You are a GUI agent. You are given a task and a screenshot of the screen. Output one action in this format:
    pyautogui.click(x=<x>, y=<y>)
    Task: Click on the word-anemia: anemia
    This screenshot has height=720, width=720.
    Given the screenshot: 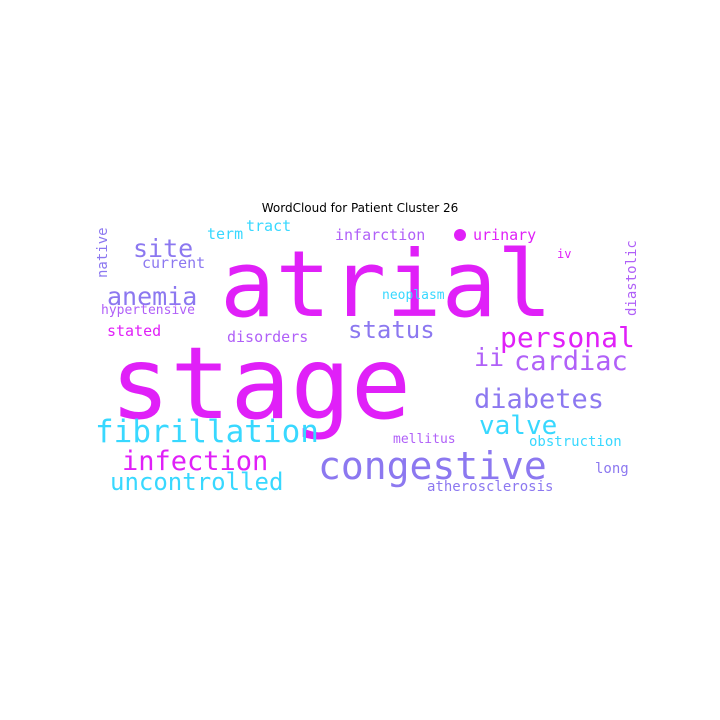 What is the action you would take?
    pyautogui.click(x=152, y=296)
    